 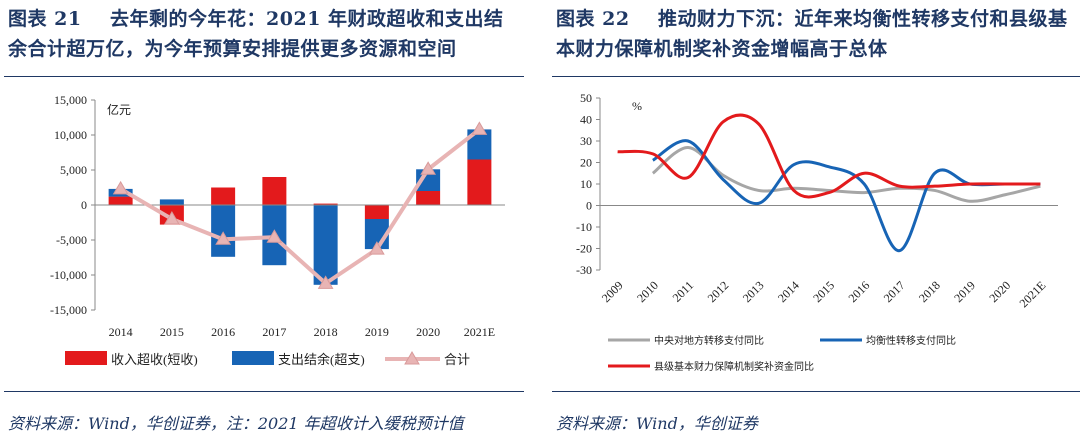 What do you see at coordinates (70, 135) in the screenshot?
I see `y-tick-label: 10,000` at bounding box center [70, 135].